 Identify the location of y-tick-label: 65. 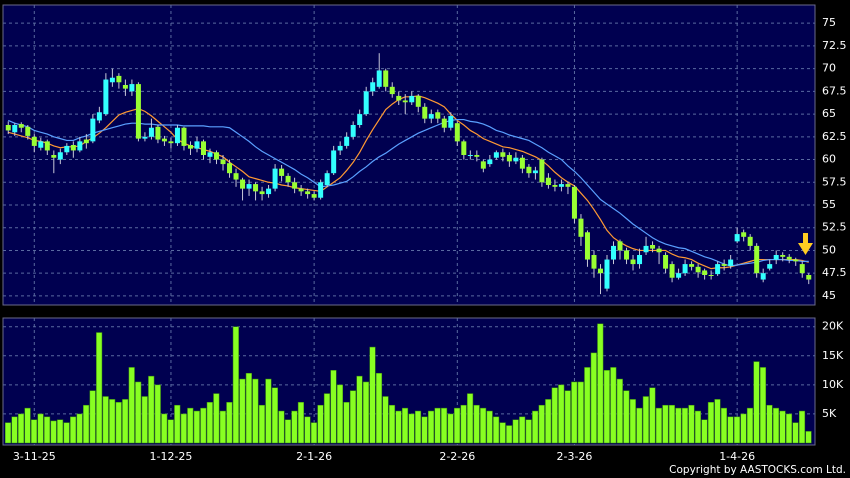
(829, 113).